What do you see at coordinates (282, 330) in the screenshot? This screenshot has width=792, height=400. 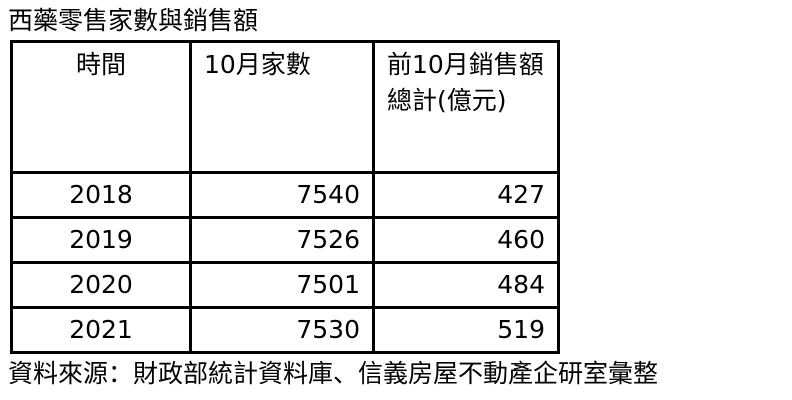 I see `cell-store-count: 7530` at bounding box center [282, 330].